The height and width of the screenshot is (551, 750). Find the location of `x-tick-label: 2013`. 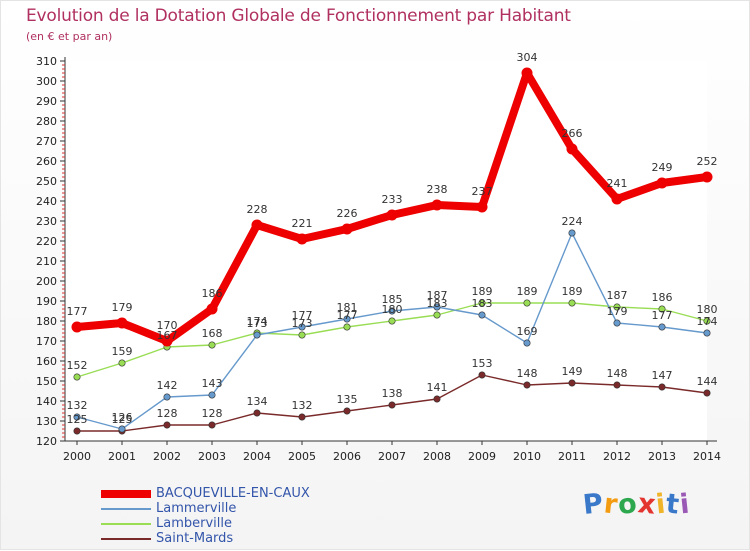

x-tick-label: 2013 is located at coordinates (662, 456).